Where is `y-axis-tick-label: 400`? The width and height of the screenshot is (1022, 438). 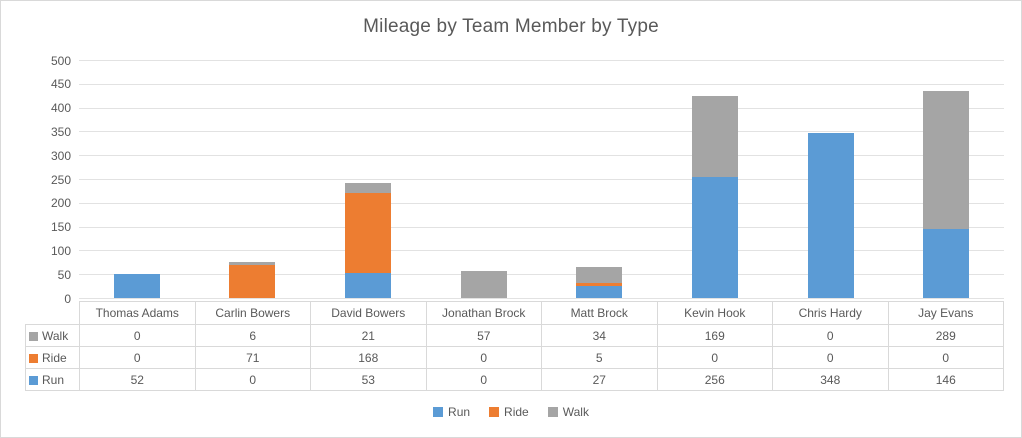 y-axis-tick-label: 400 is located at coordinates (60, 108).